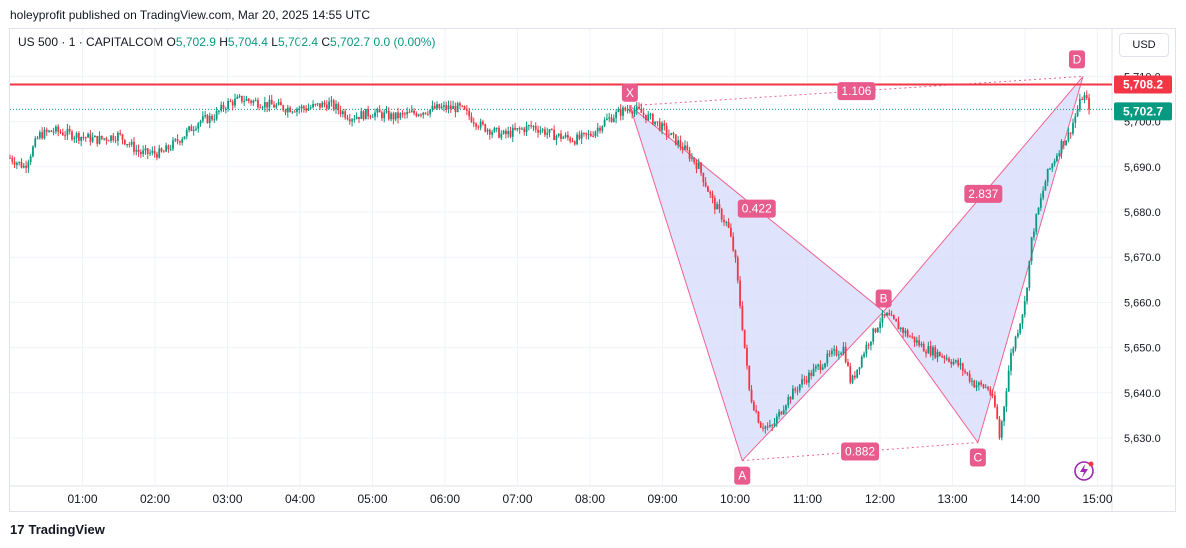 The image size is (1186, 548). What do you see at coordinates (57, 529) in the screenshot?
I see `tradingview-logo: 17 TradingView` at bounding box center [57, 529].